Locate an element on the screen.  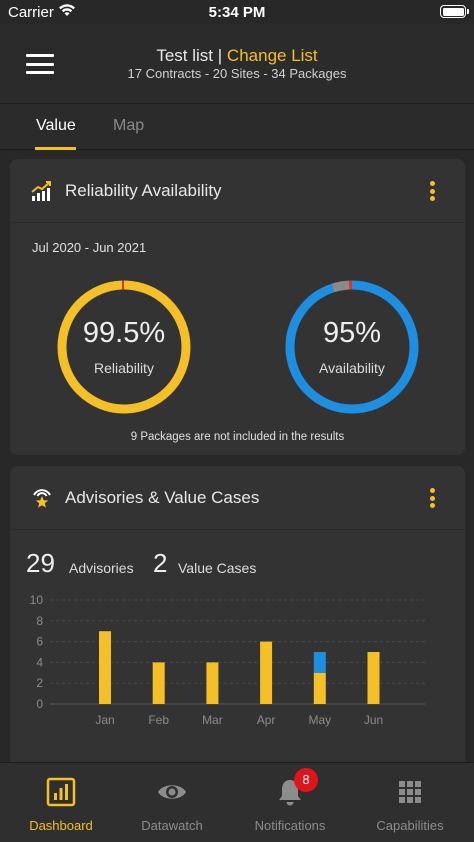
hamburger-menu-icon is located at coordinates (40, 64).